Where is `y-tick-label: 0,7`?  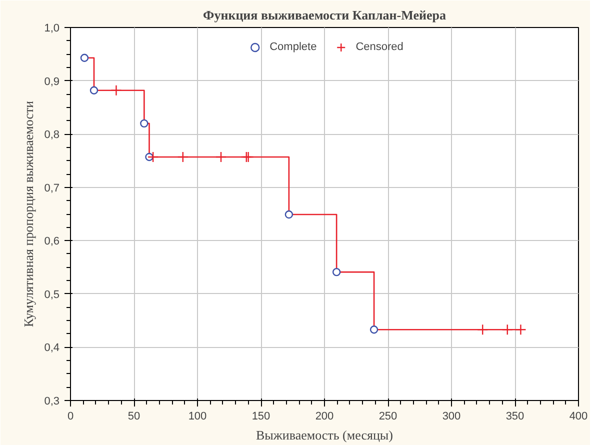 y-tick-label: 0,7 is located at coordinates (52, 188).